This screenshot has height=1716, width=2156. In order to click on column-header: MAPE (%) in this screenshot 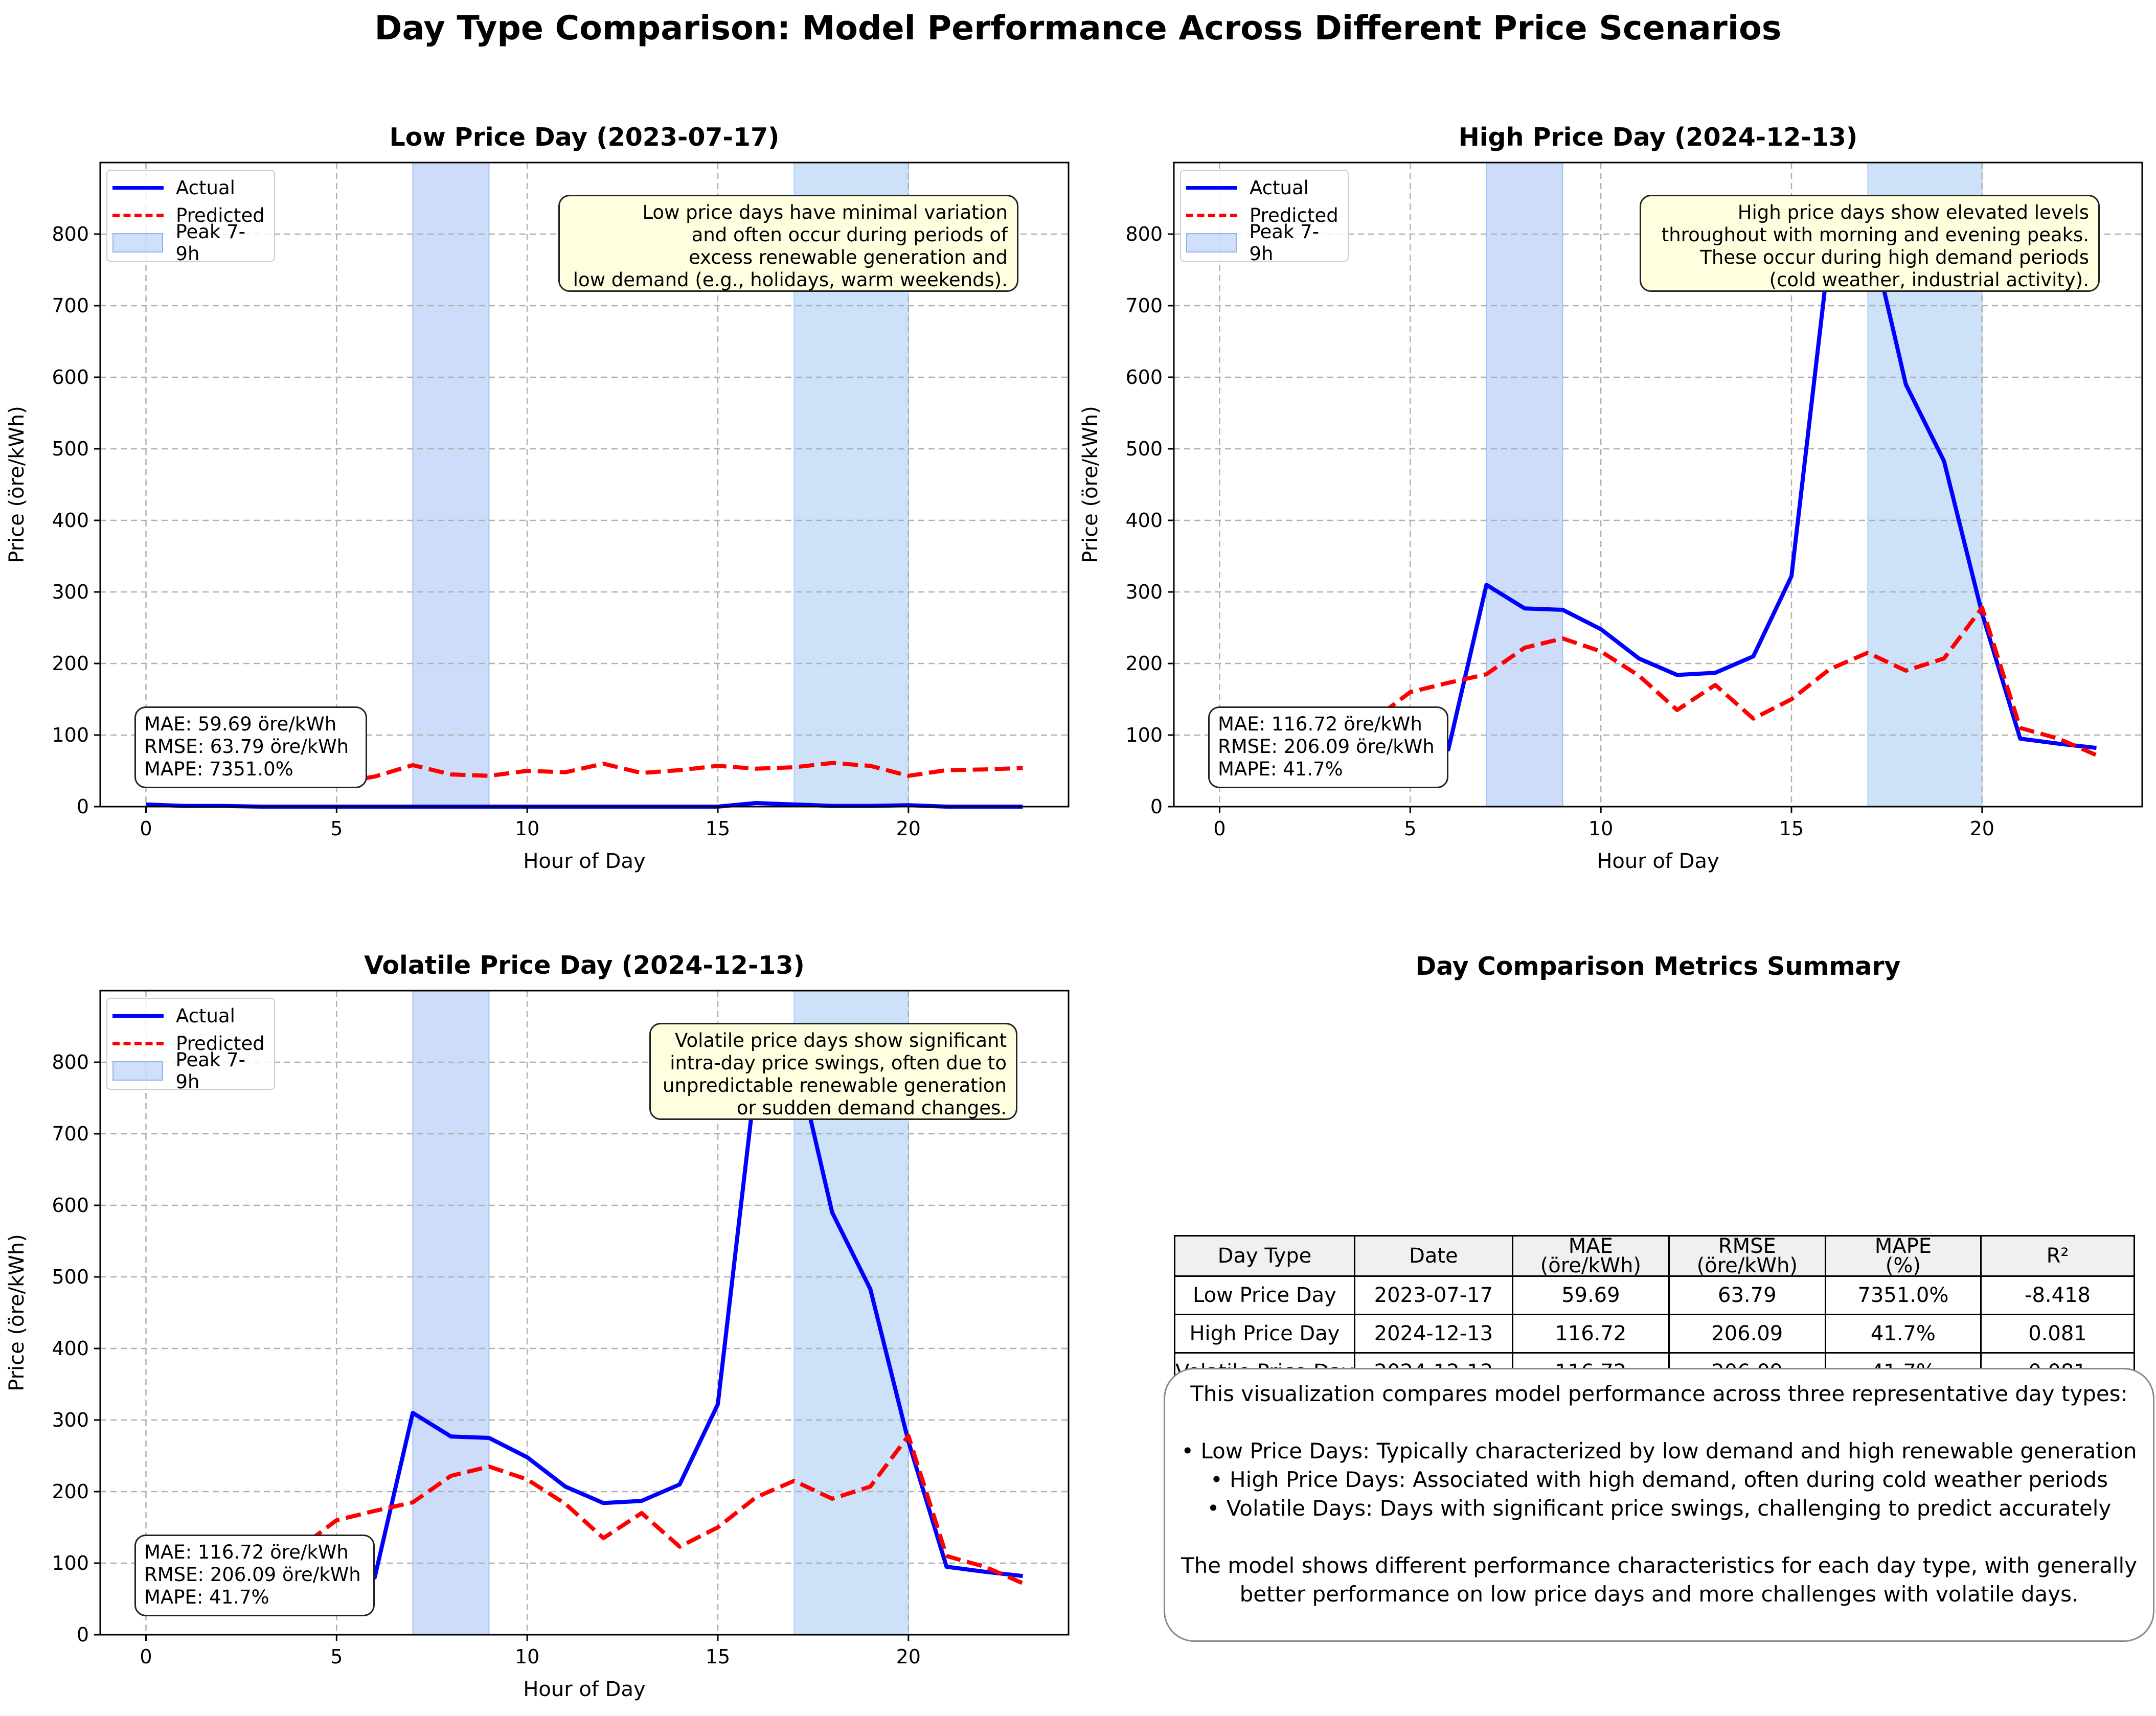, I will do `click(1903, 1256)`.